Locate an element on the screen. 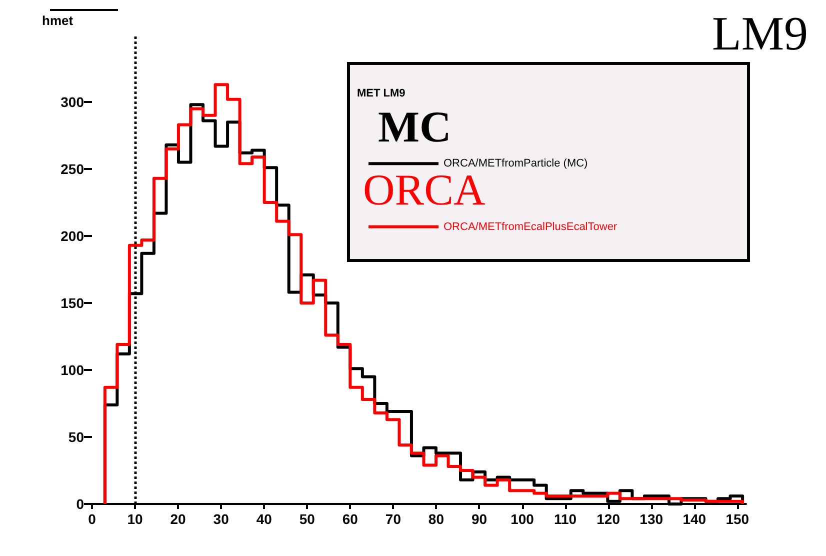  x-tick-label: 140 is located at coordinates (694, 519).